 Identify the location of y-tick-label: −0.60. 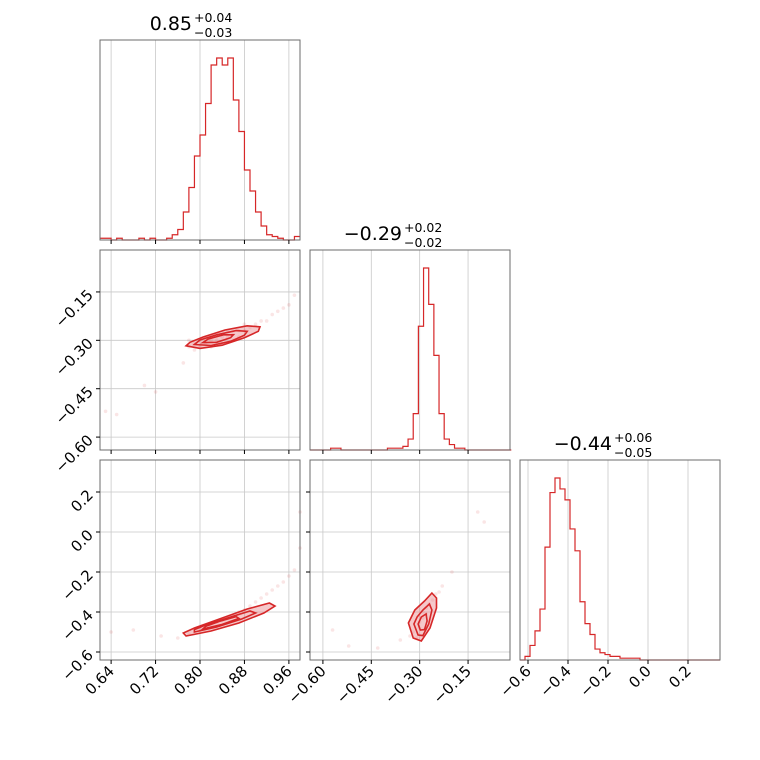
(74, 453).